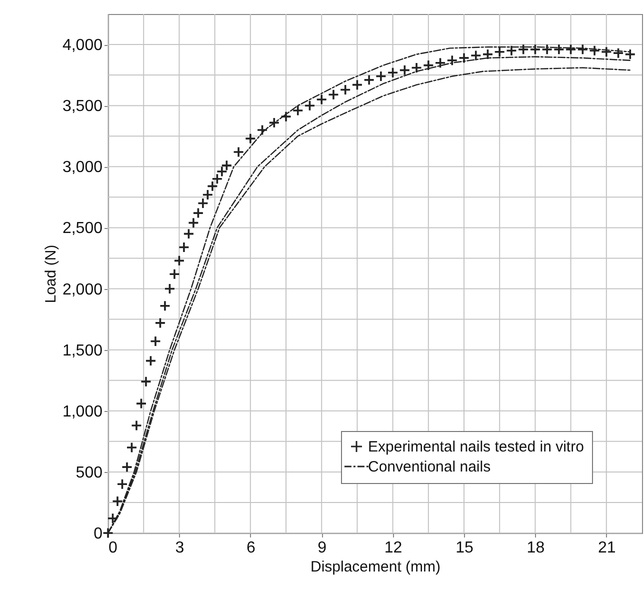  I want to click on x-tick-label: 21, so click(607, 548).